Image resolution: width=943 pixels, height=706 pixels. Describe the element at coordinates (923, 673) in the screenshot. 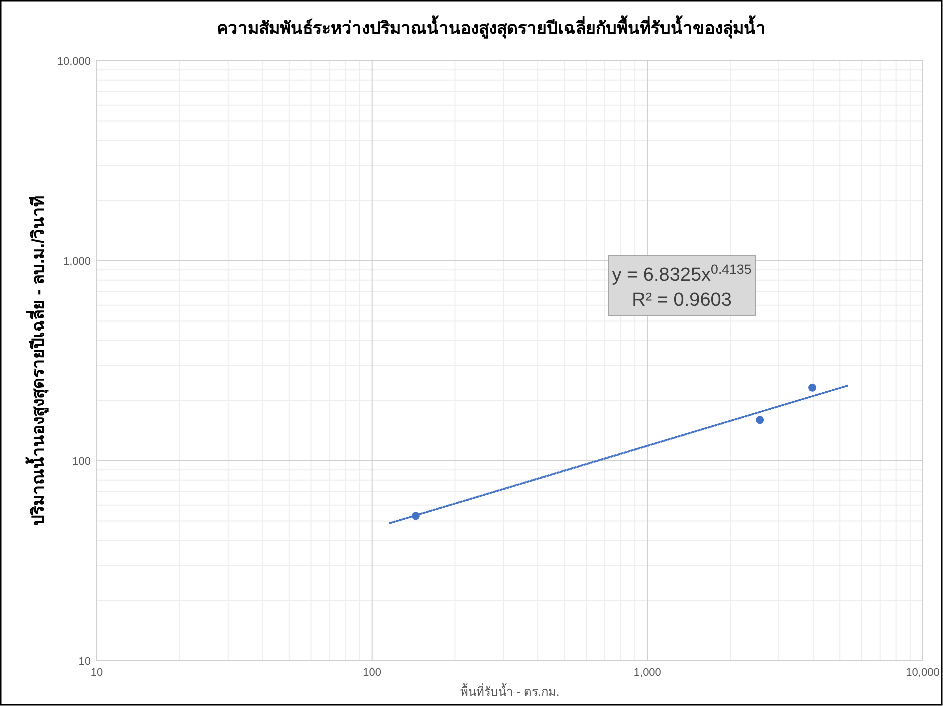

I see `x-tick-label: 10,000` at that location.